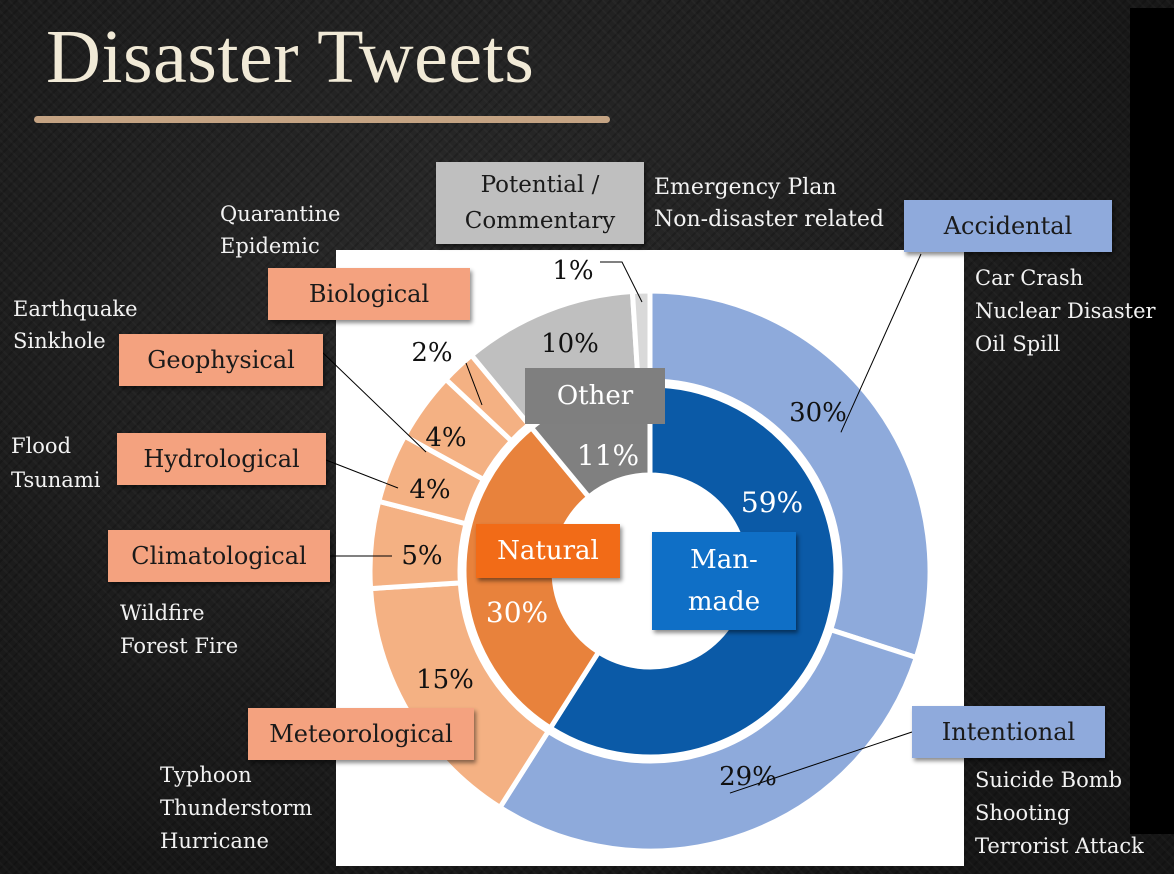 Image resolution: width=1174 pixels, height=874 pixels. I want to click on examples-geophysical: Earthquake Sinkhole, so click(75, 325).